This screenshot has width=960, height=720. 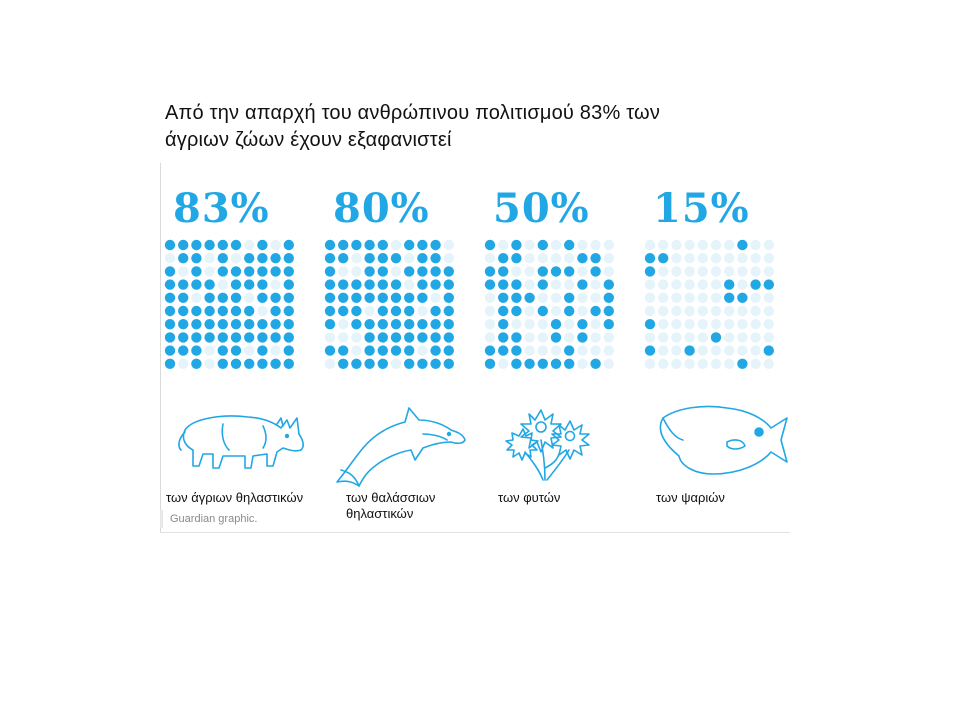 What do you see at coordinates (690, 498) in the screenshot?
I see `label-fish: των ψαριών` at bounding box center [690, 498].